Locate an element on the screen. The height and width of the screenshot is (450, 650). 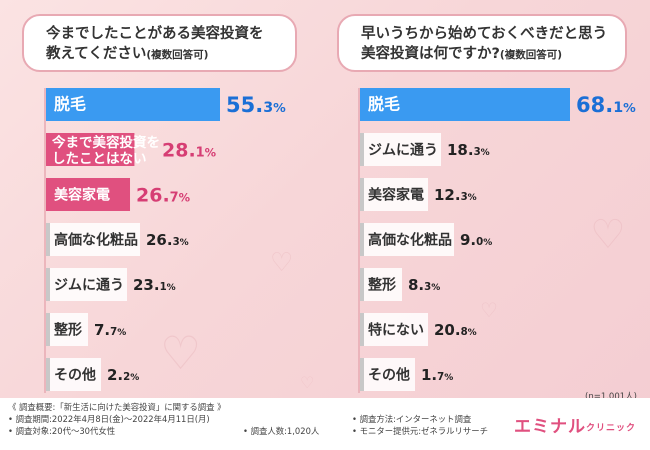
right-value-part-1-1: 3 is located at coordinates (477, 152).